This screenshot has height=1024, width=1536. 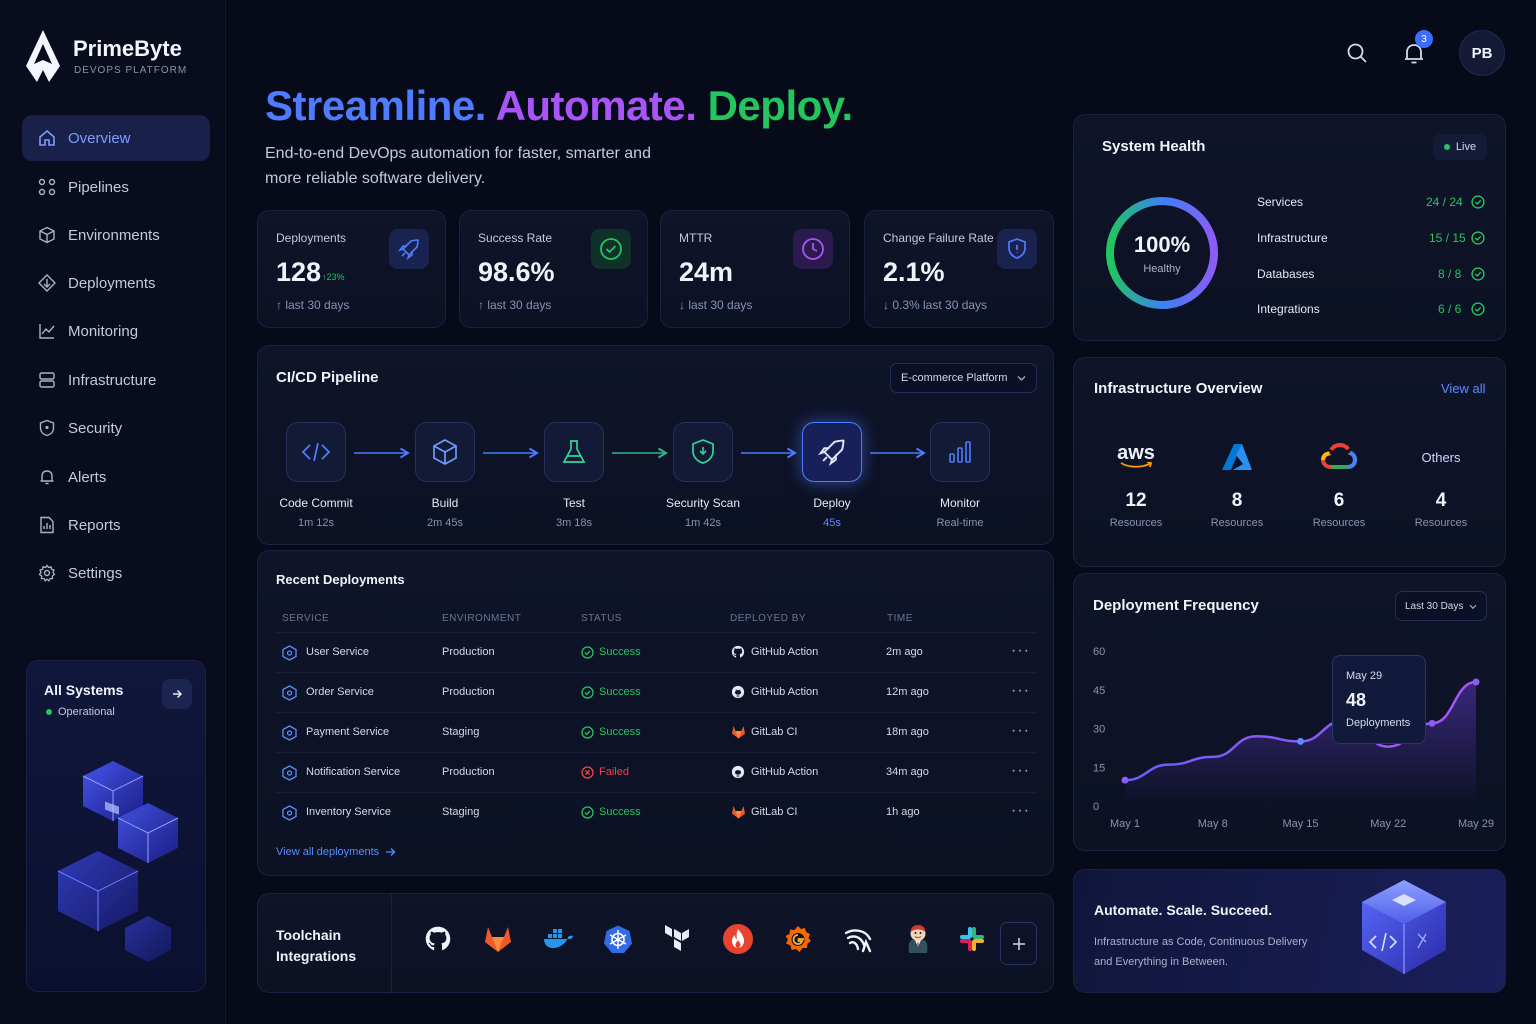 I want to click on pipeline-stage-security-scan: Security Scan 1m 42s, so click(x=703, y=475).